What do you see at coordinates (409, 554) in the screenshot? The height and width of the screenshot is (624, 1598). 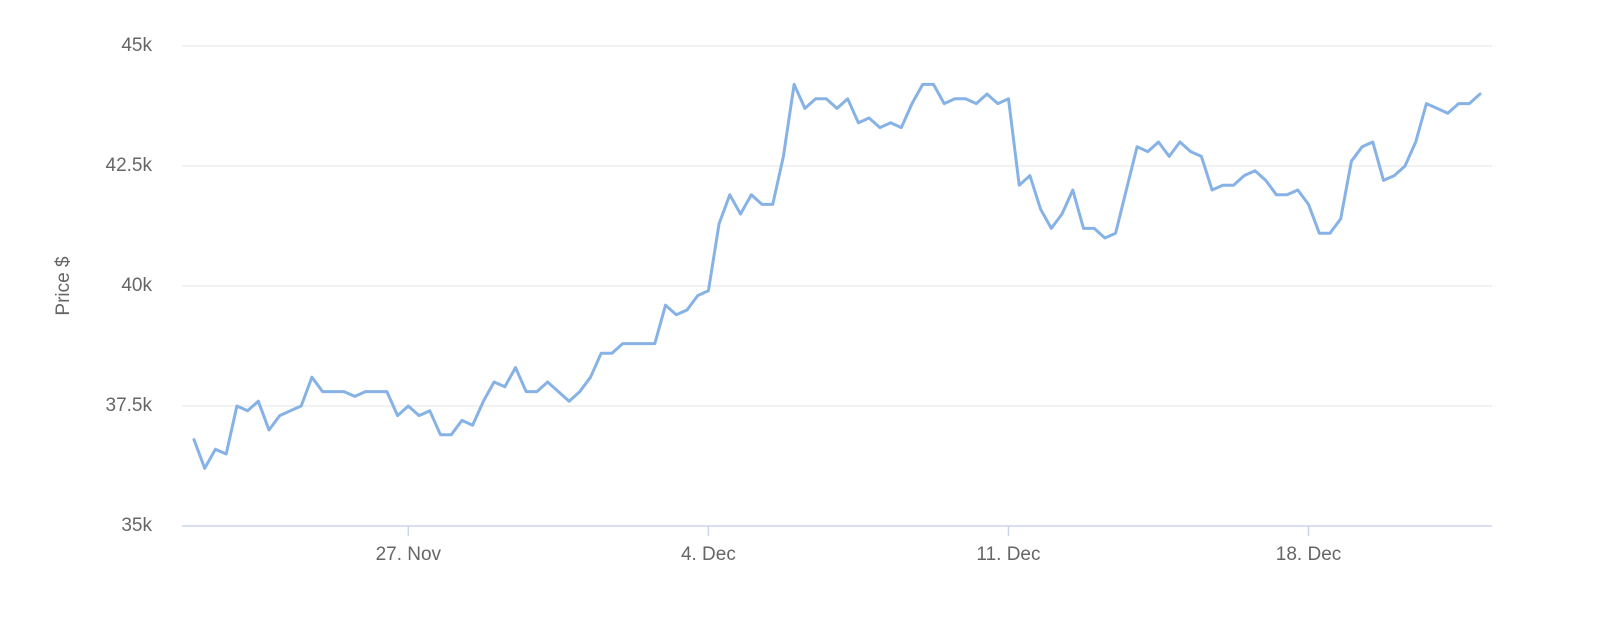 I see `x-tick-label: 27. Nov` at bounding box center [409, 554].